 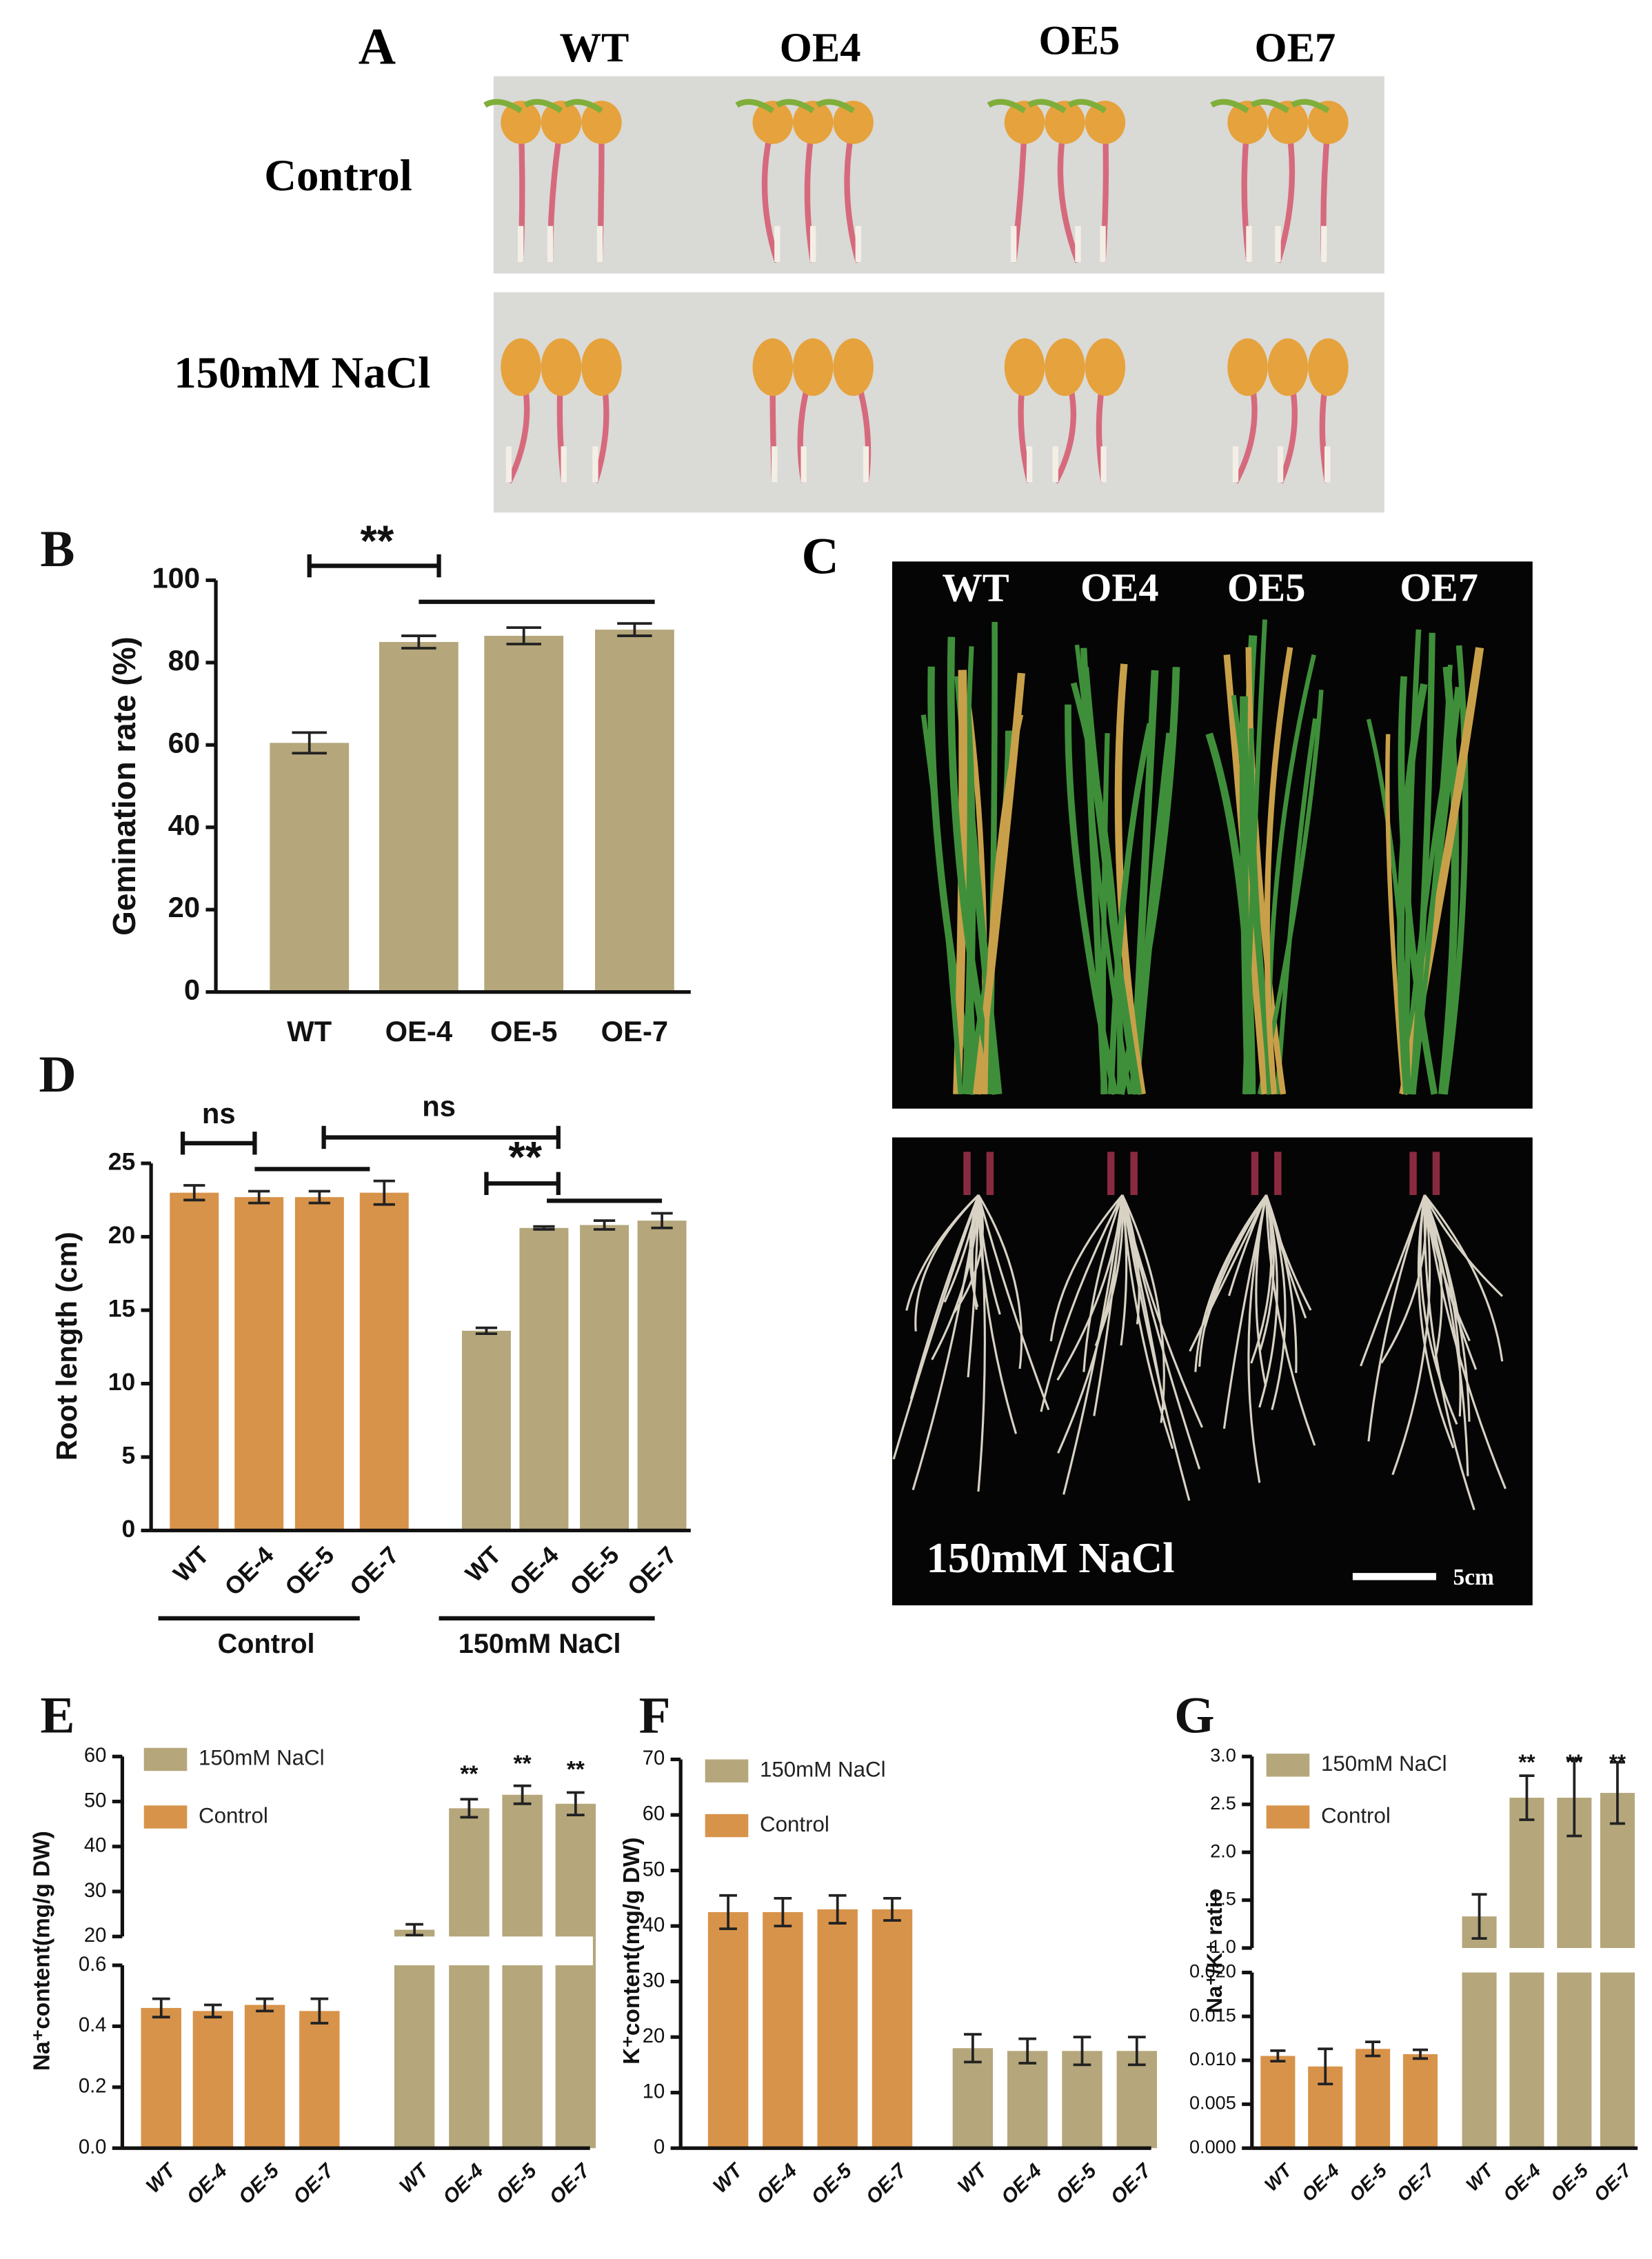 What do you see at coordinates (410, 1087) in the screenshot?
I see `significance-brackets` at bounding box center [410, 1087].